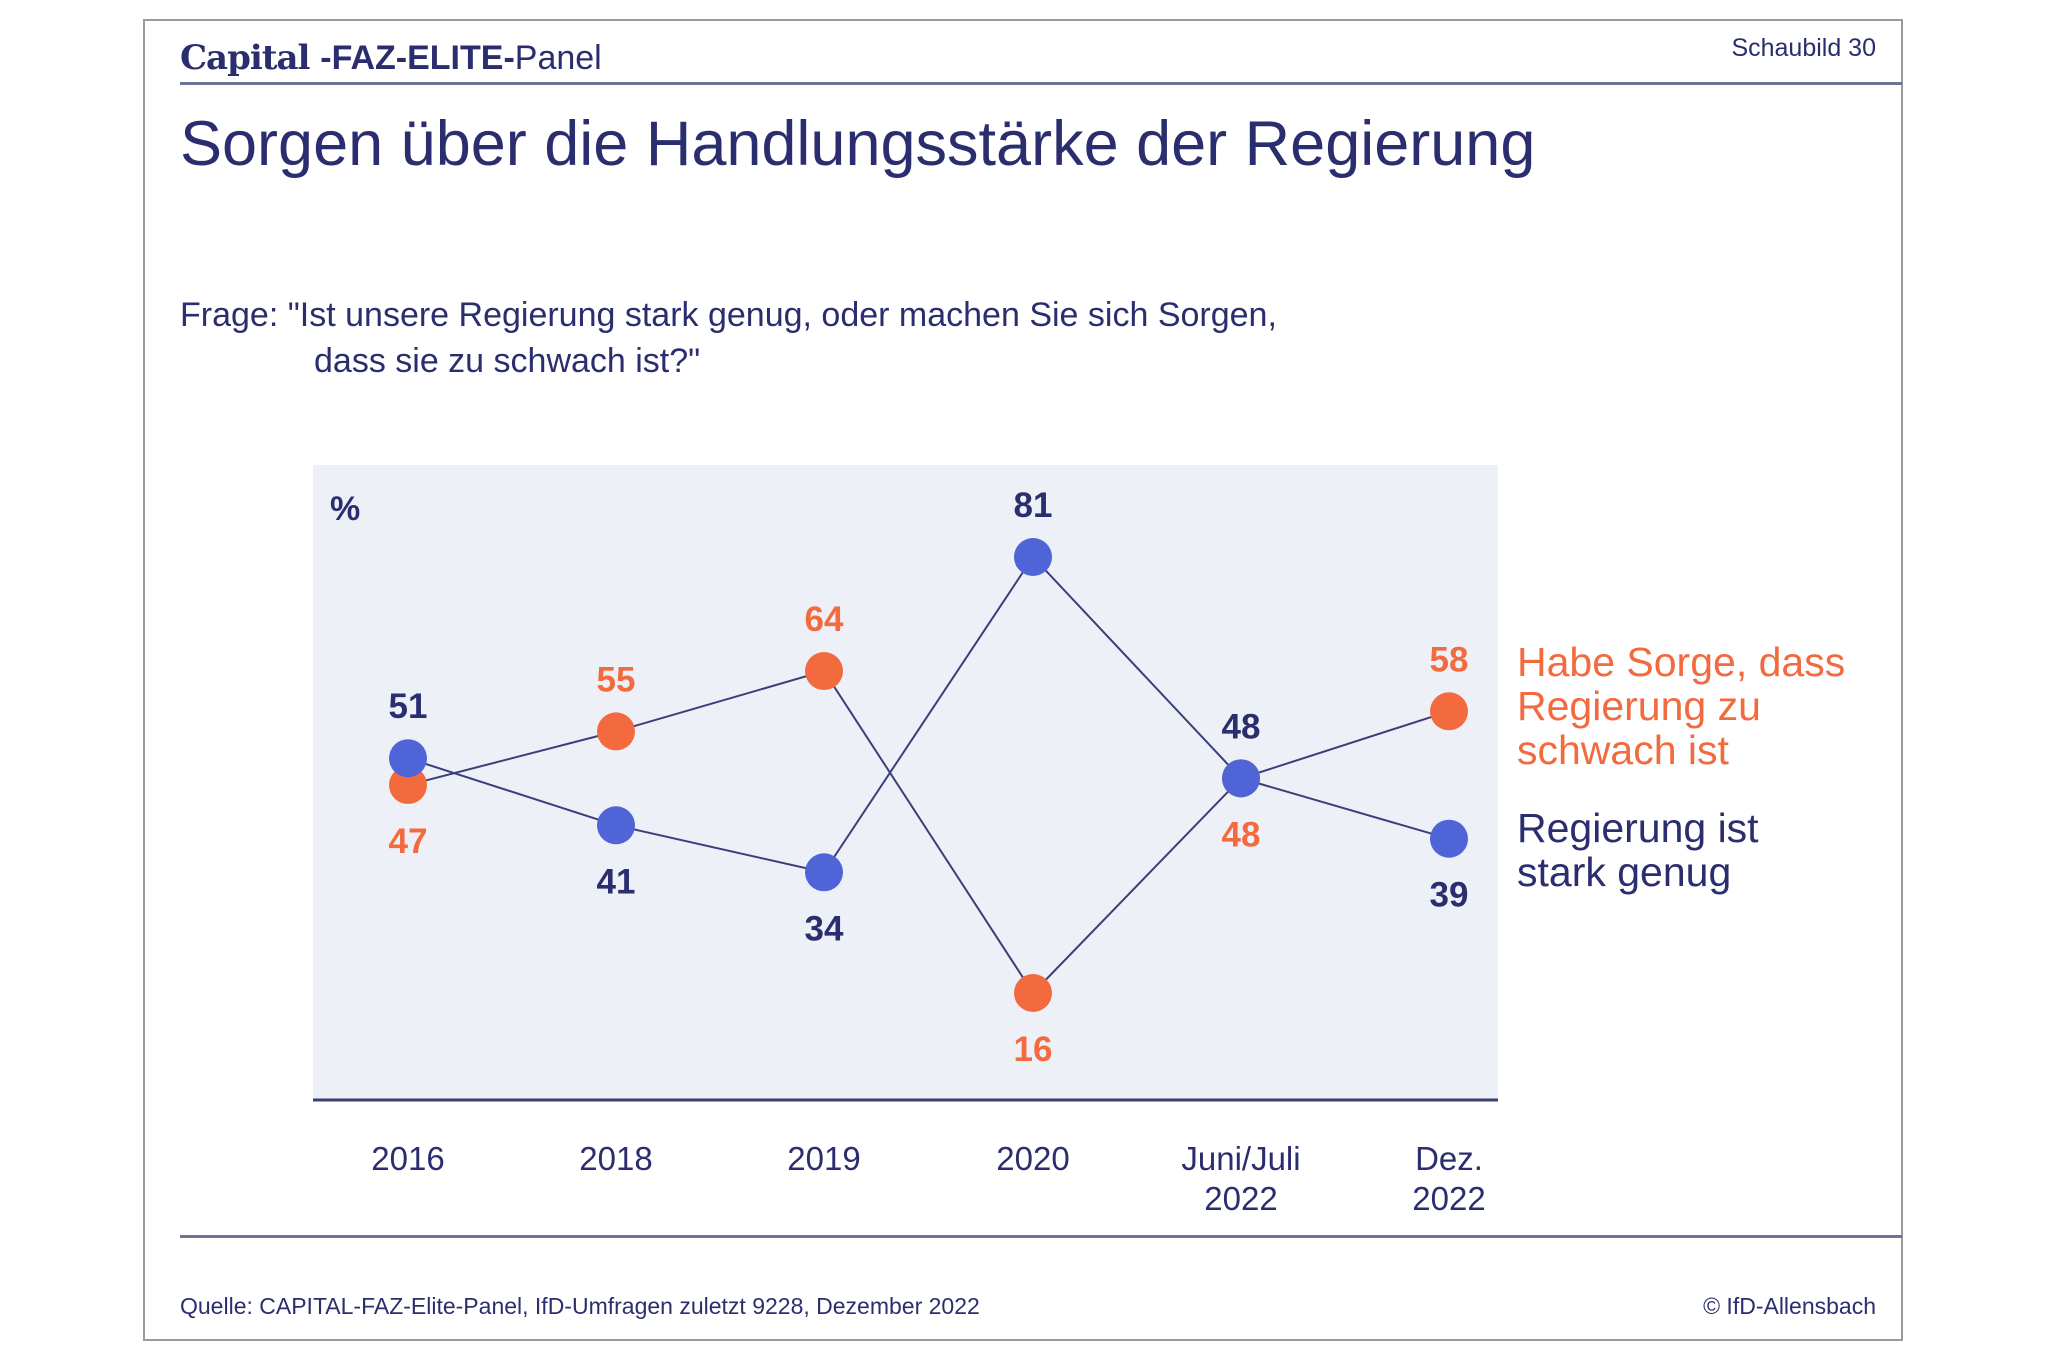  I want to click on brand-logo: Capital -FAZ-ELITE-Panel, so click(391, 58).